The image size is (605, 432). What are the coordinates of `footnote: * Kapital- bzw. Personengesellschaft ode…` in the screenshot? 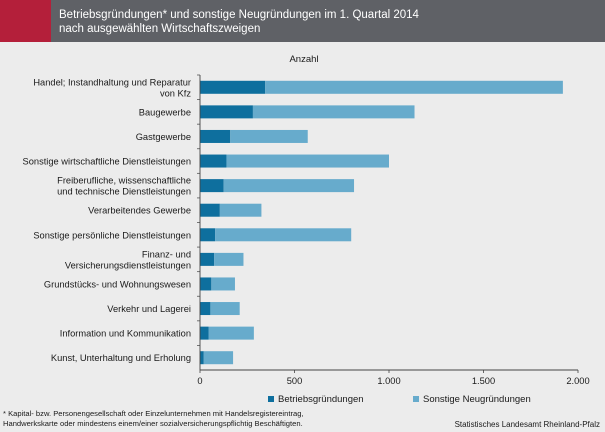 It's located at (153, 418).